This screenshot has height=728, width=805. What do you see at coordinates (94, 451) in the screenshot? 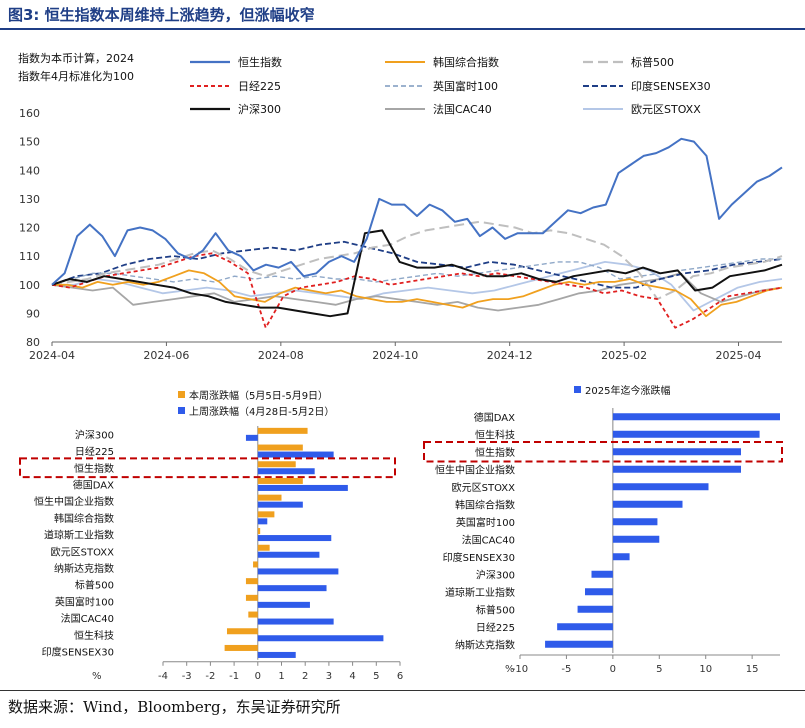
I see `category-label: 日经225` at bounding box center [94, 451].